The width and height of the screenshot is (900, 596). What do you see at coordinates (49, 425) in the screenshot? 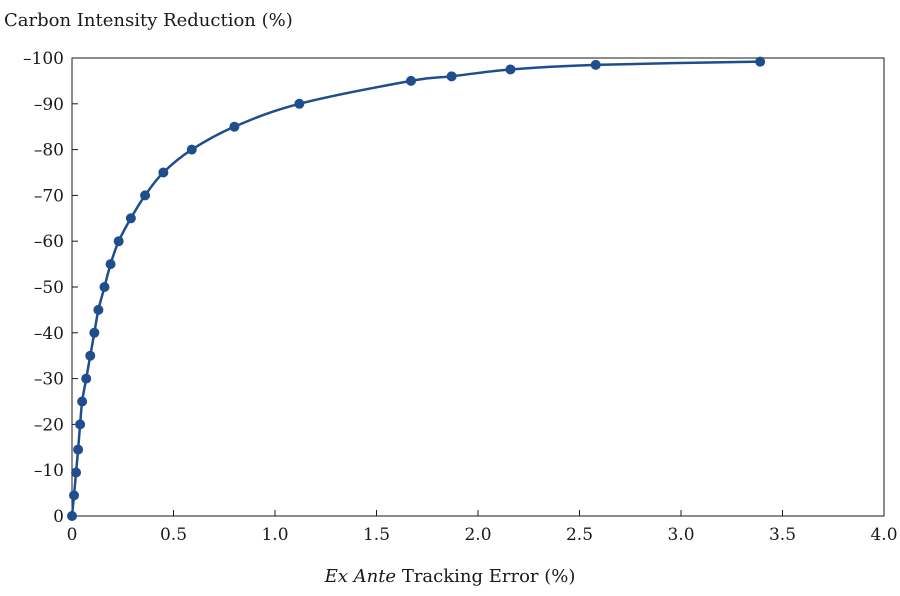
I see `y-tick-label: –20` at bounding box center [49, 425].